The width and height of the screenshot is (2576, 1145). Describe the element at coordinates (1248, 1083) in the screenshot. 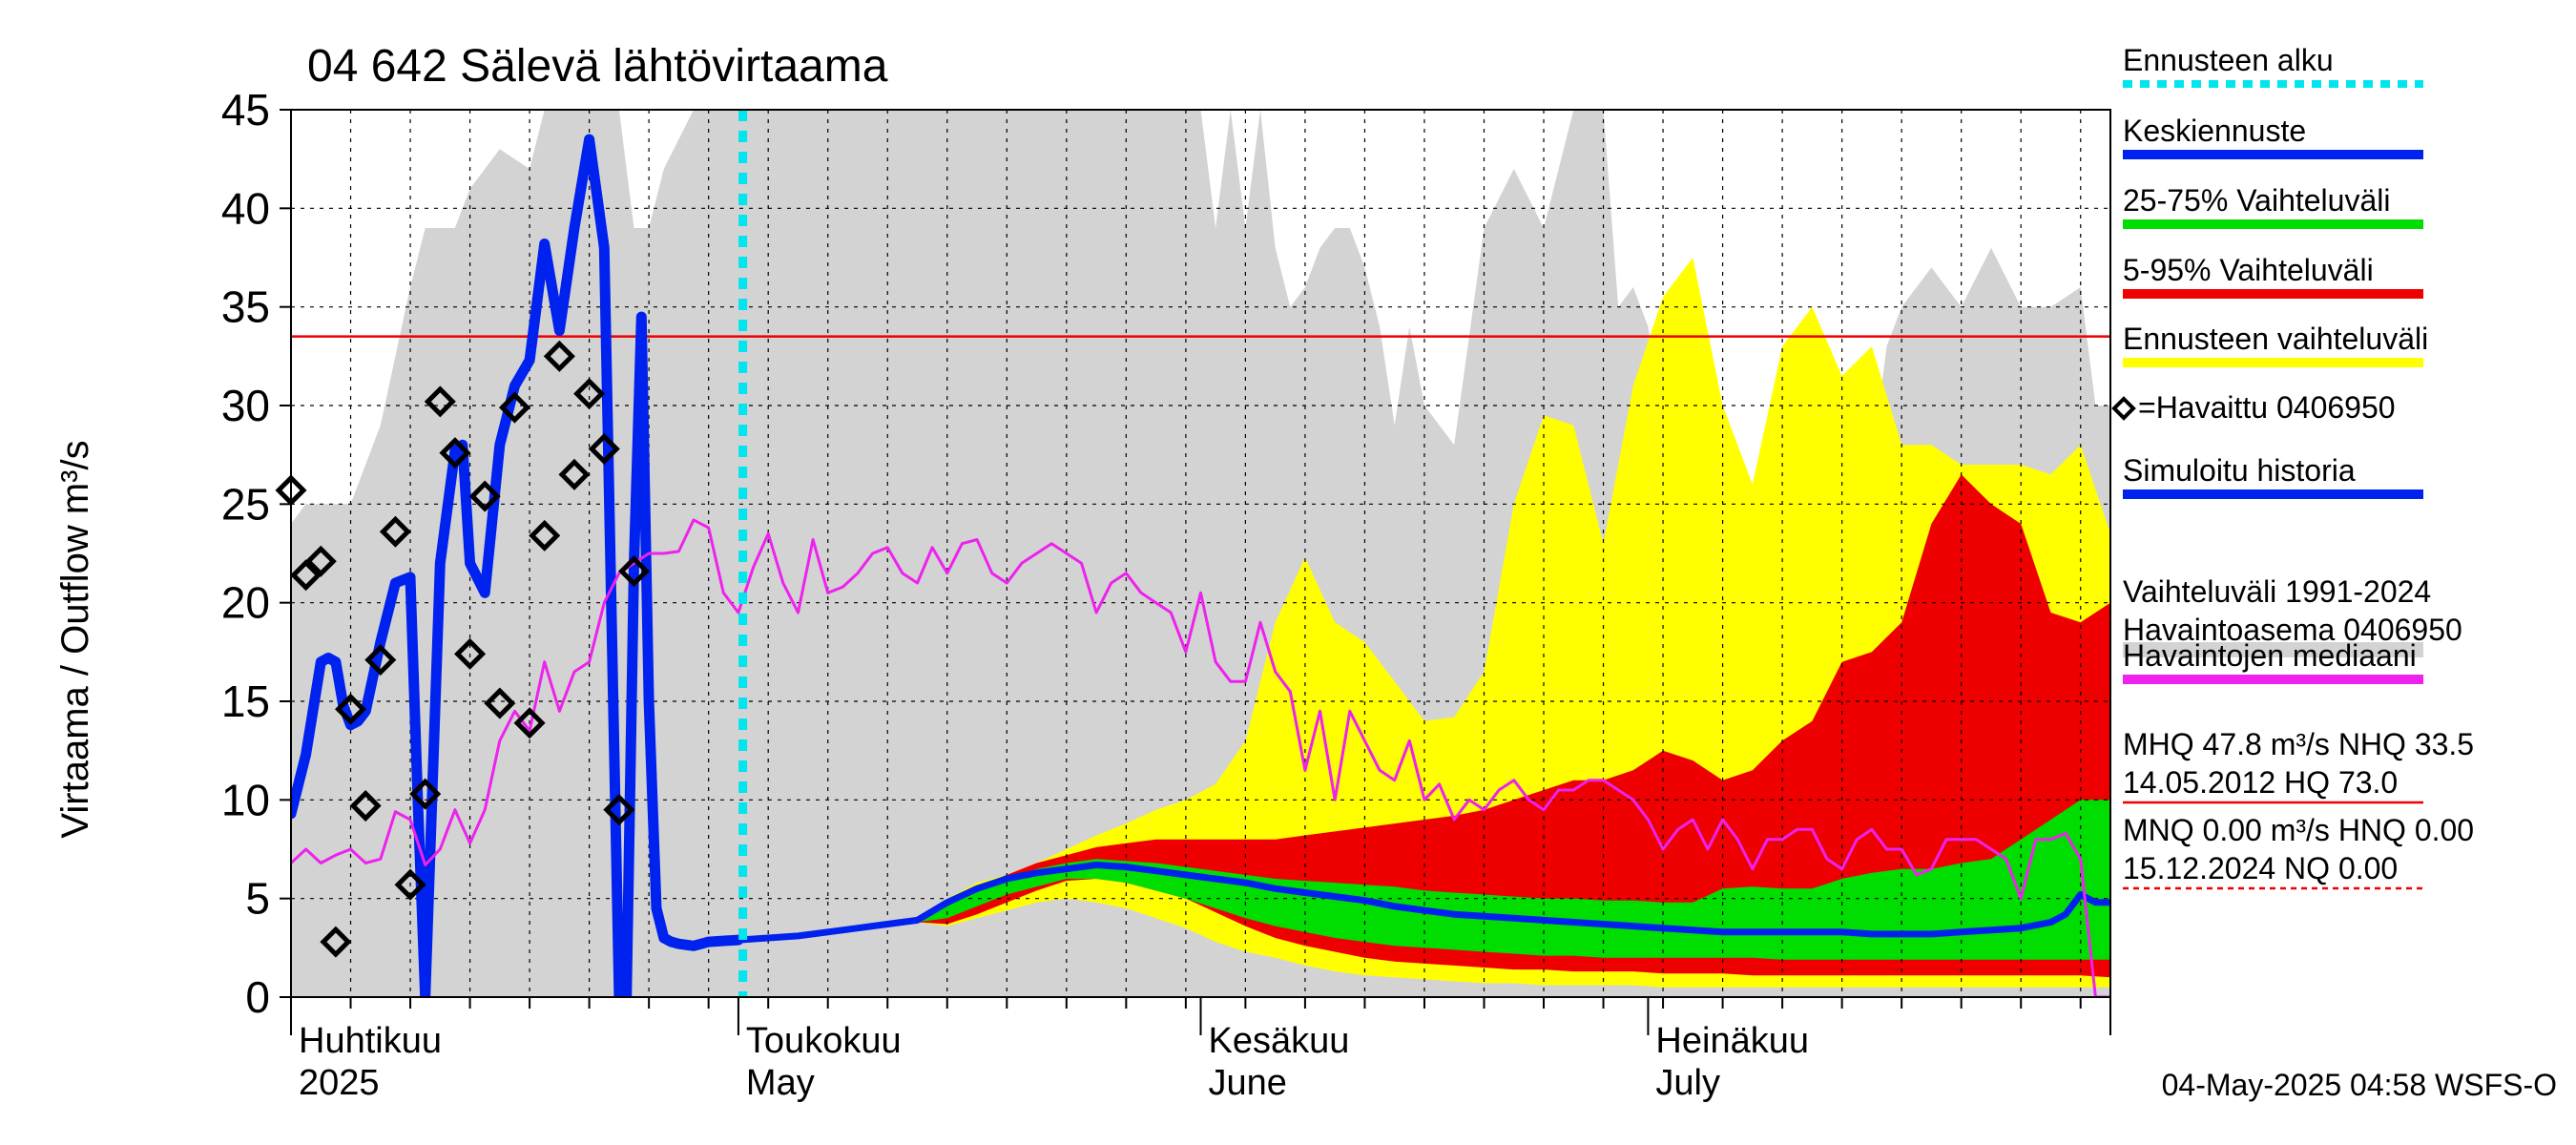

I see `x-month-sublabel: June` at that location.